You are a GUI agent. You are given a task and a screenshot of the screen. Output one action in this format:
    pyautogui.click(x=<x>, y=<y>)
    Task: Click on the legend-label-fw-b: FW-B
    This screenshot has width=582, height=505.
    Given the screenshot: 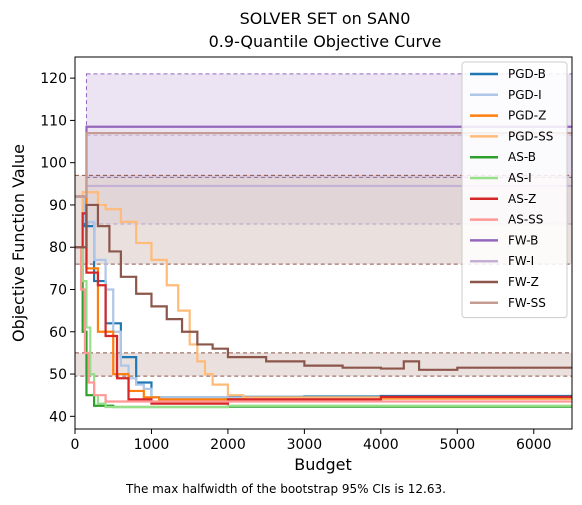 What is the action you would take?
    pyautogui.click(x=523, y=240)
    